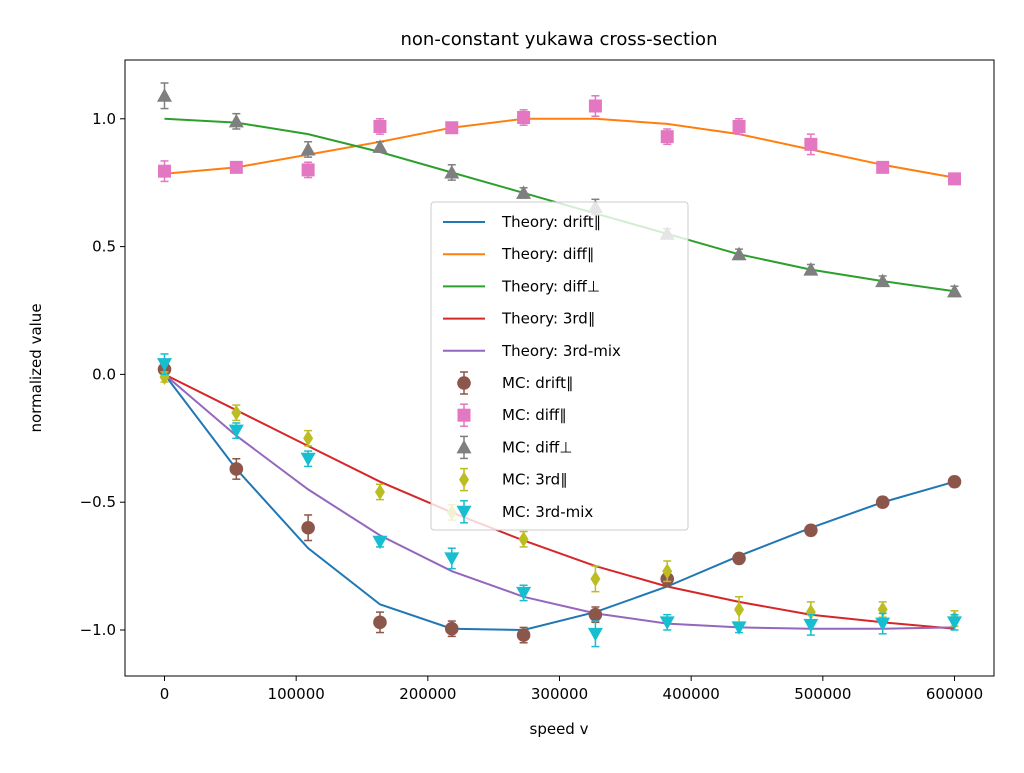 The image size is (1024, 773). I want to click on y-tick-label: −0.5, so click(98, 502).